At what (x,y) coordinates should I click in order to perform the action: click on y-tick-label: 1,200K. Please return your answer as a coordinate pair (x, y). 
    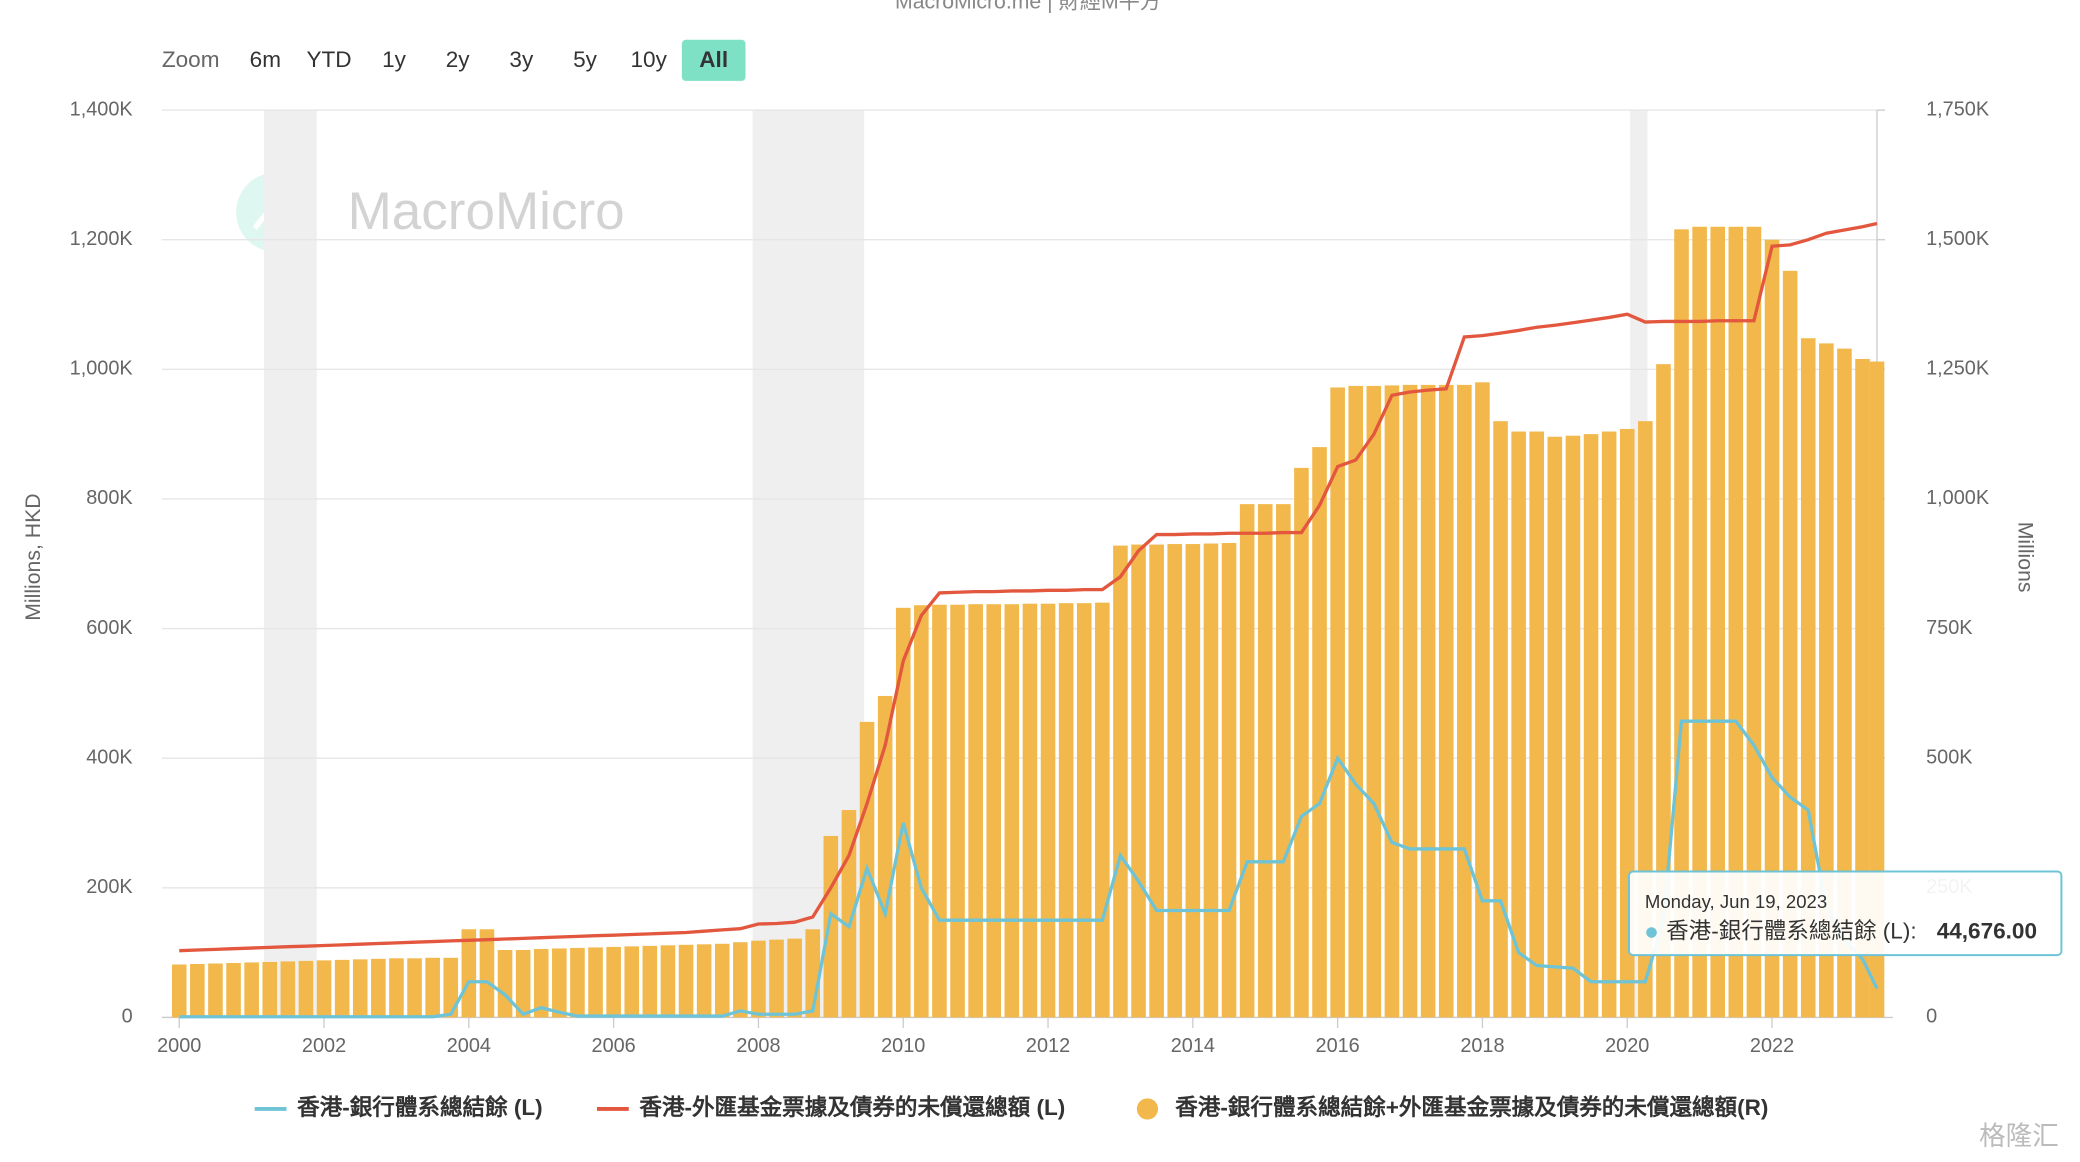
    Looking at the image, I should click on (102, 239).